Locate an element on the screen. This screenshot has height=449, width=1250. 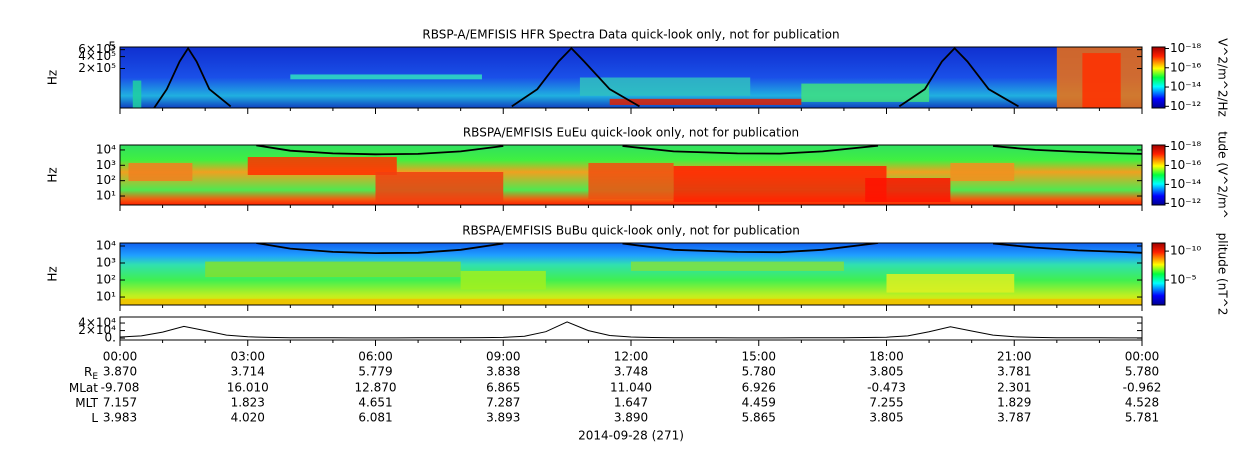
ephemeris-value: 3.870 is located at coordinates (120, 372).